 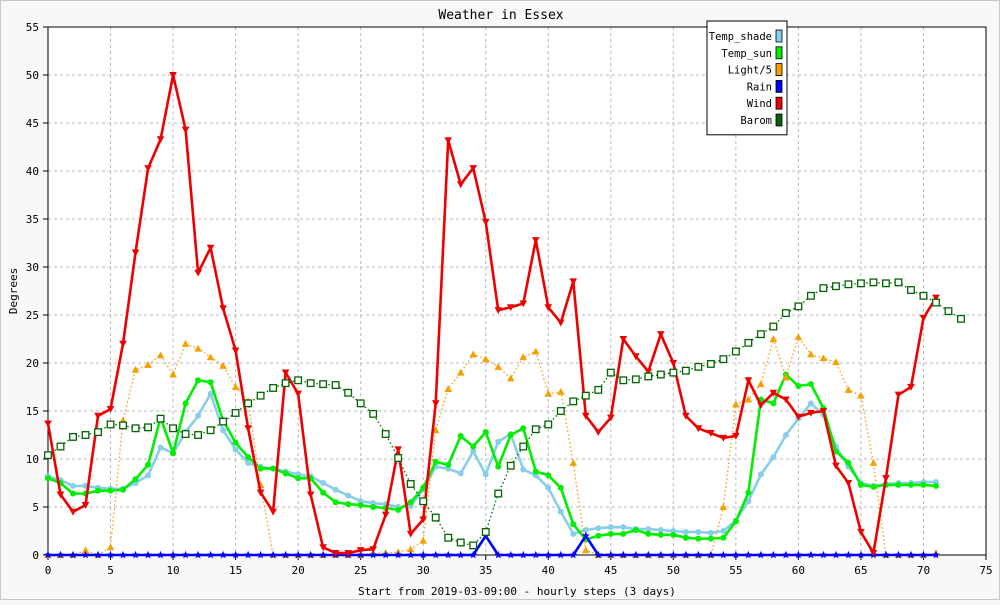 I want to click on y-tick-label: 45, so click(x=32, y=123).